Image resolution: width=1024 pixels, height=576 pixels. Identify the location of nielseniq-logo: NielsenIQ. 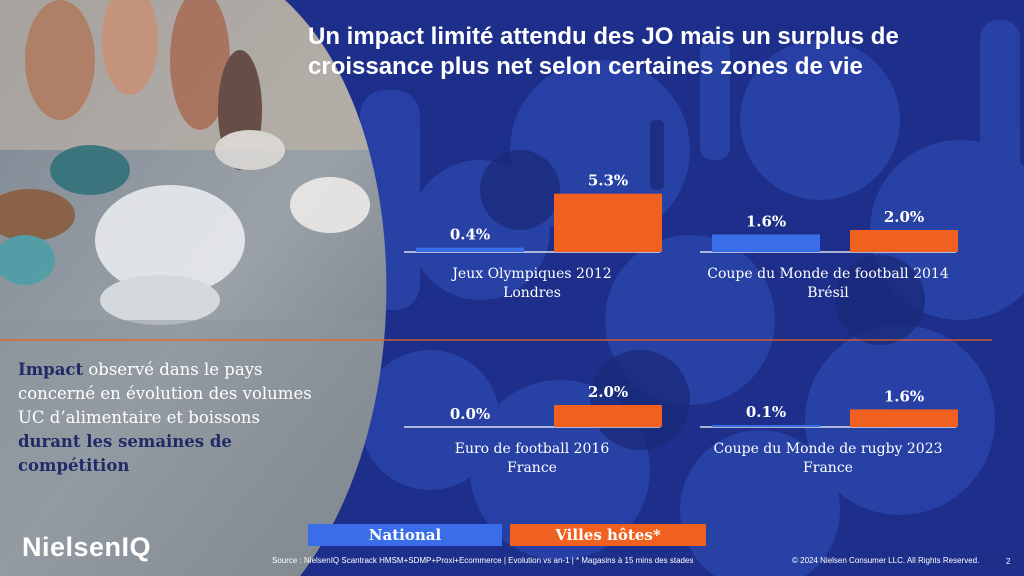
(87, 547).